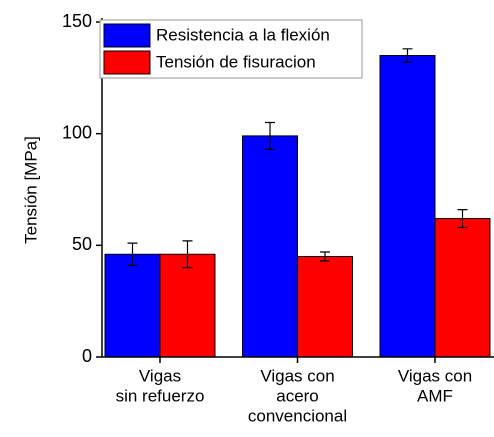 Image resolution: width=494 pixels, height=437 pixels. What do you see at coordinates (82, 244) in the screenshot?
I see `y-tick-label: 50` at bounding box center [82, 244].